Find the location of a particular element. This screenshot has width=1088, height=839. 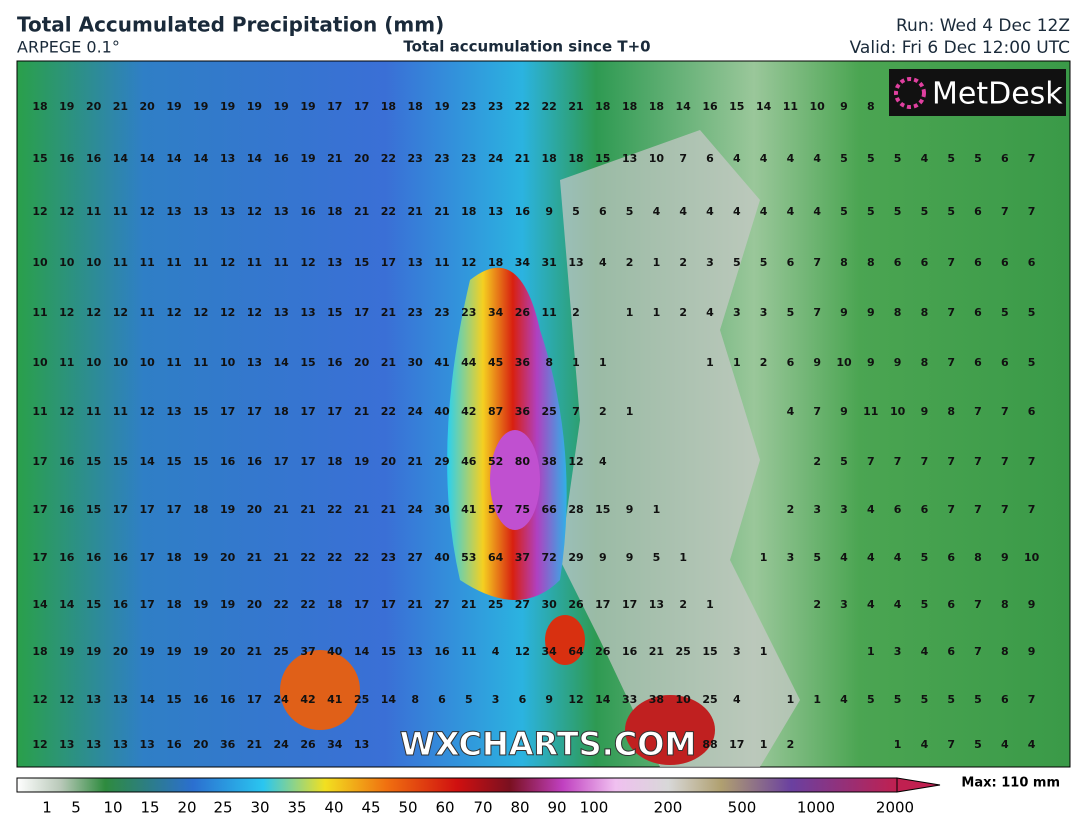

grid-value: 20 is located at coordinates (255, 509).